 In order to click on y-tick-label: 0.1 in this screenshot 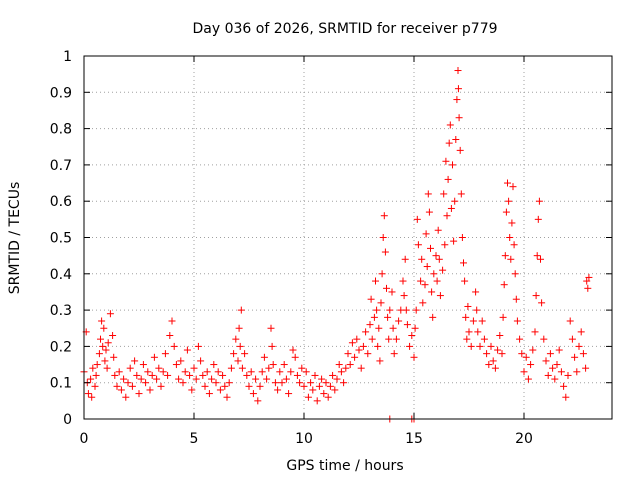, I will do `click(61, 384)`.